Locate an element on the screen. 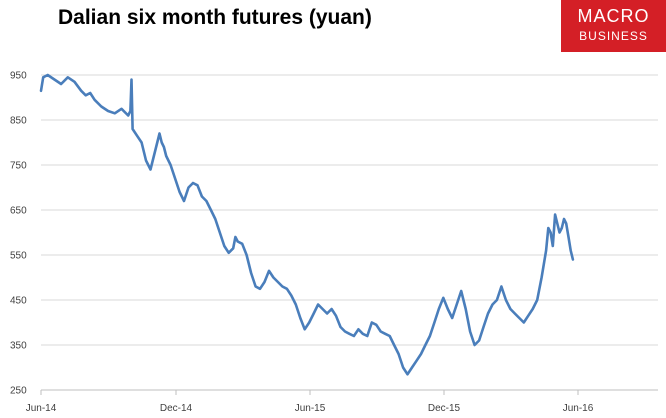 This screenshot has width=666, height=418. y-tick-label: 850 is located at coordinates (18, 121).